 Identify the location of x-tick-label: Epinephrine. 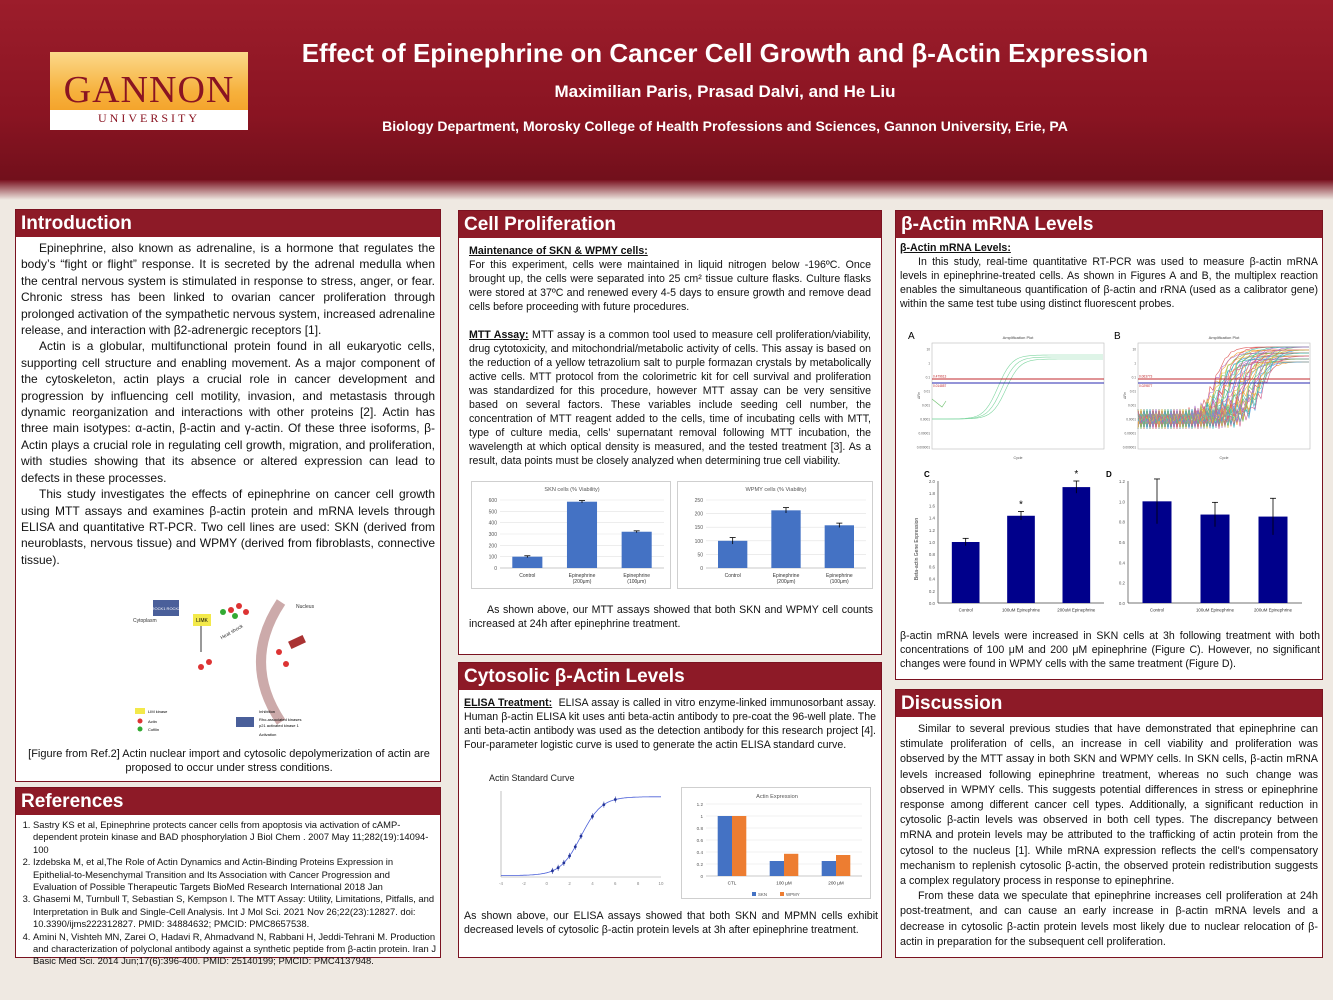
(582, 576).